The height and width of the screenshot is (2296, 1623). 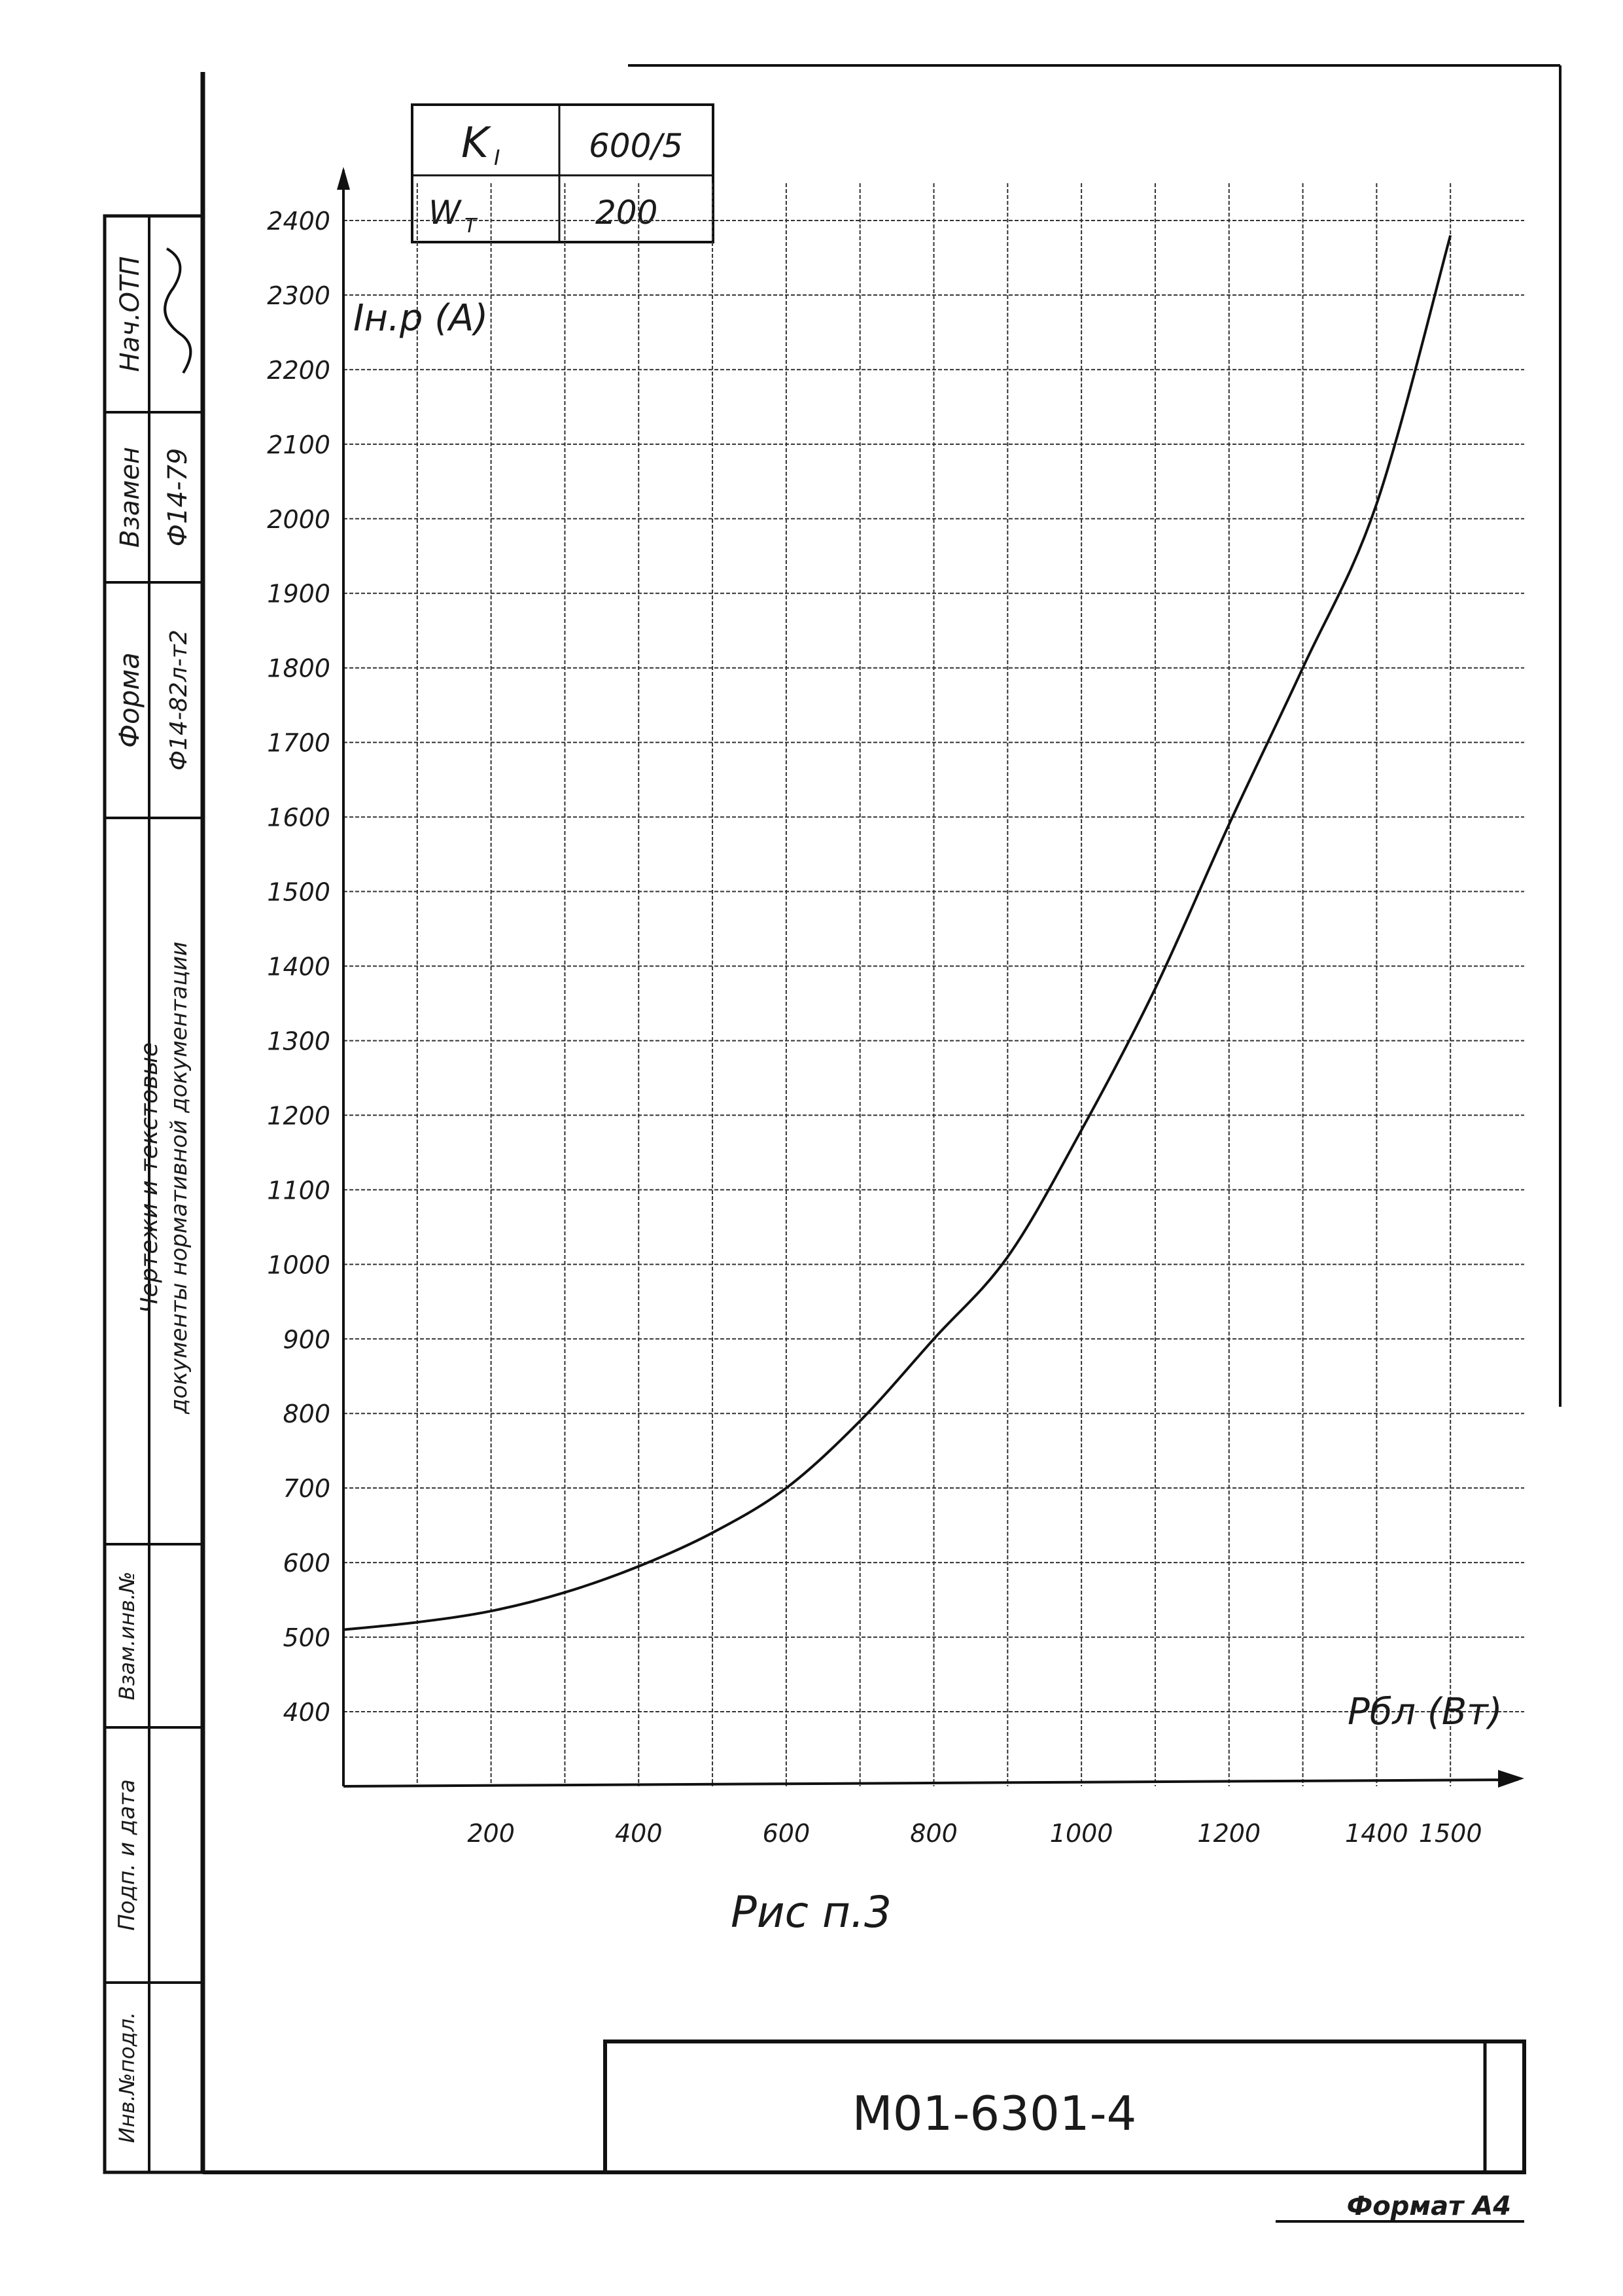 What do you see at coordinates (1377, 1834) in the screenshot?
I see `x-tick-label: 1400` at bounding box center [1377, 1834].